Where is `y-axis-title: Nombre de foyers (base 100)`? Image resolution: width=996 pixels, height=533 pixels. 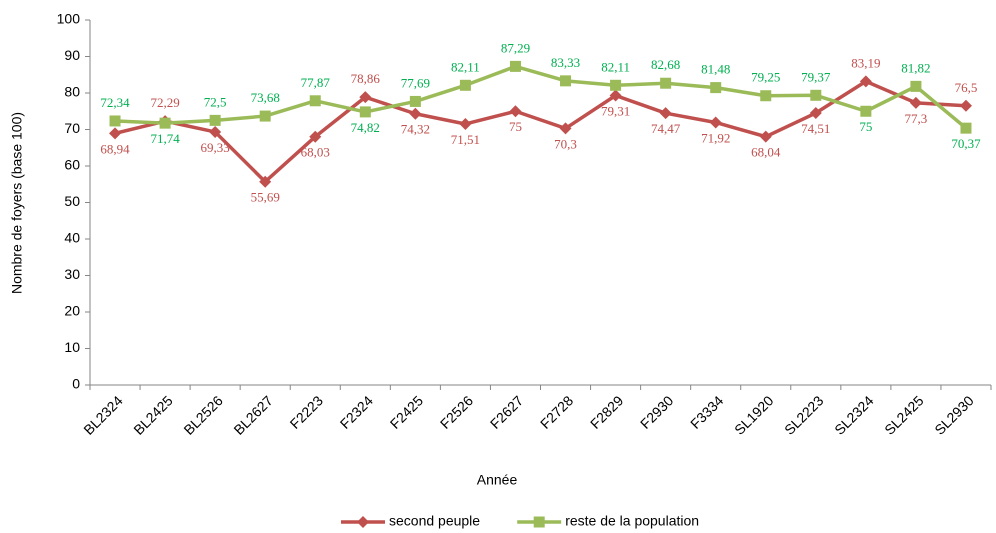 y-axis-title: Nombre de foyers (base 100) is located at coordinates (17, 203).